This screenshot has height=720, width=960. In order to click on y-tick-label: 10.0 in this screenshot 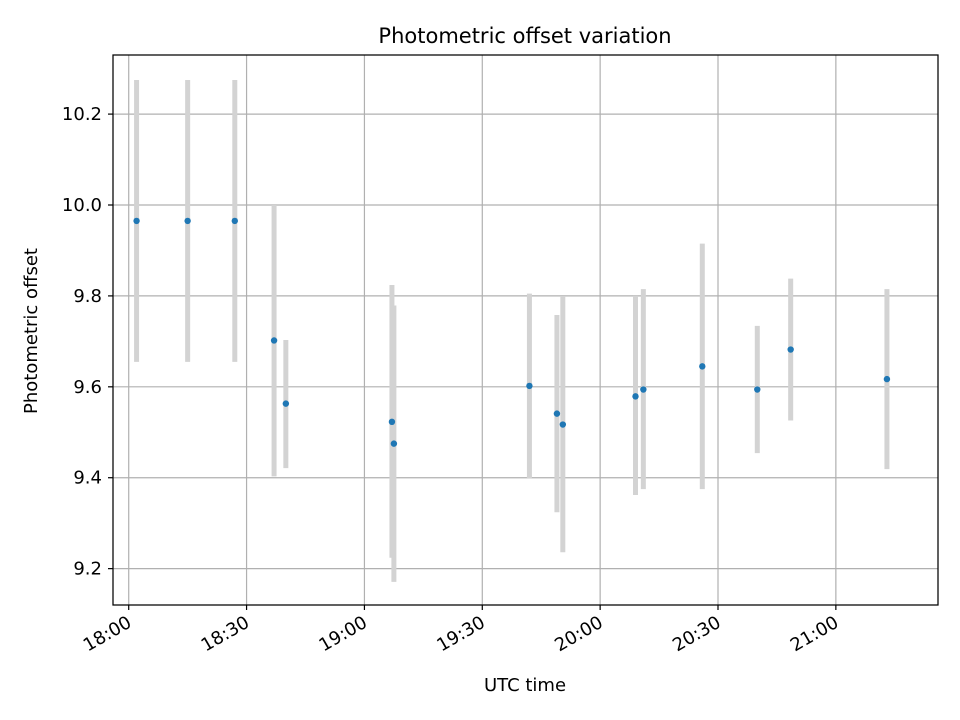, I will do `click(82, 205)`.